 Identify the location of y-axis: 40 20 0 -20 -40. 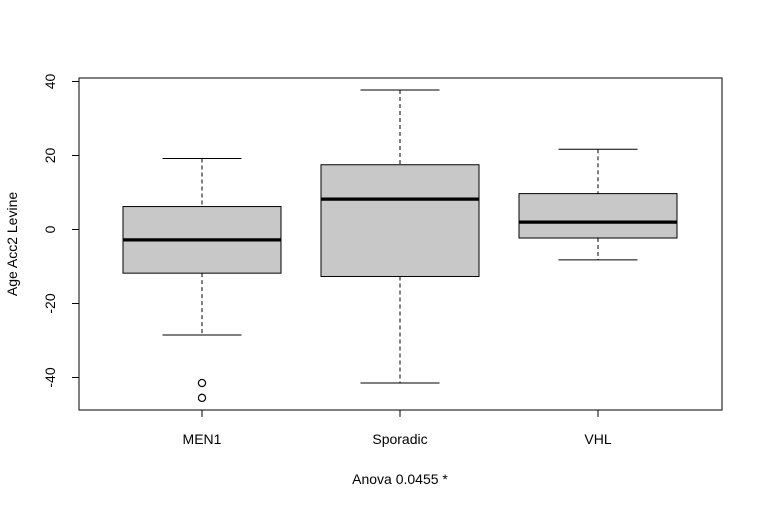
(61, 231).